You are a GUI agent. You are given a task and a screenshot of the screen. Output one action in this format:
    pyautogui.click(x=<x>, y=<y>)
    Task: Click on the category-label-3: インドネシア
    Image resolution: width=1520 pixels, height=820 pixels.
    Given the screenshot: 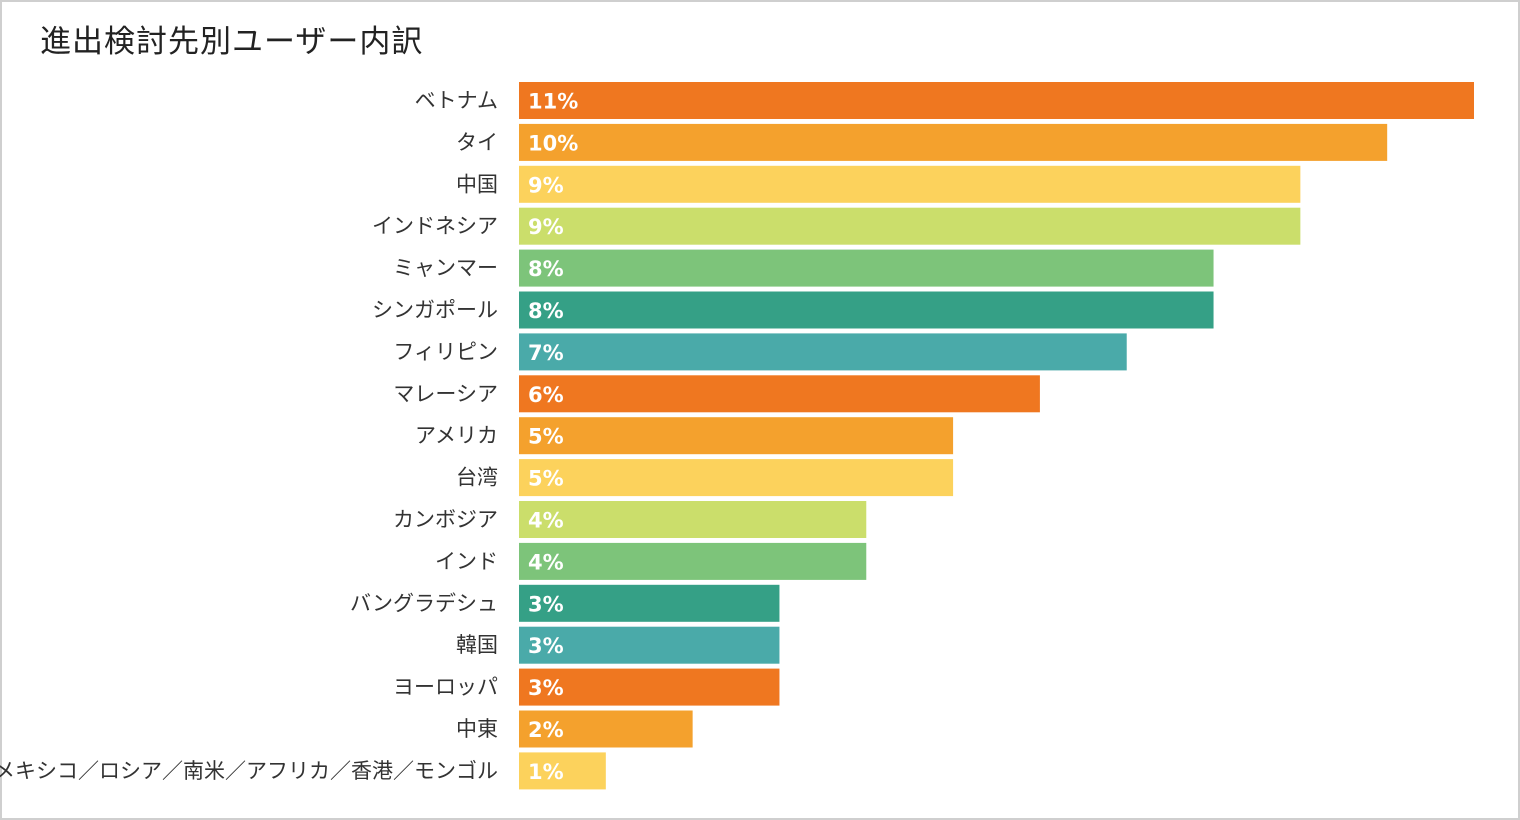 What is the action you would take?
    pyautogui.click(x=435, y=226)
    